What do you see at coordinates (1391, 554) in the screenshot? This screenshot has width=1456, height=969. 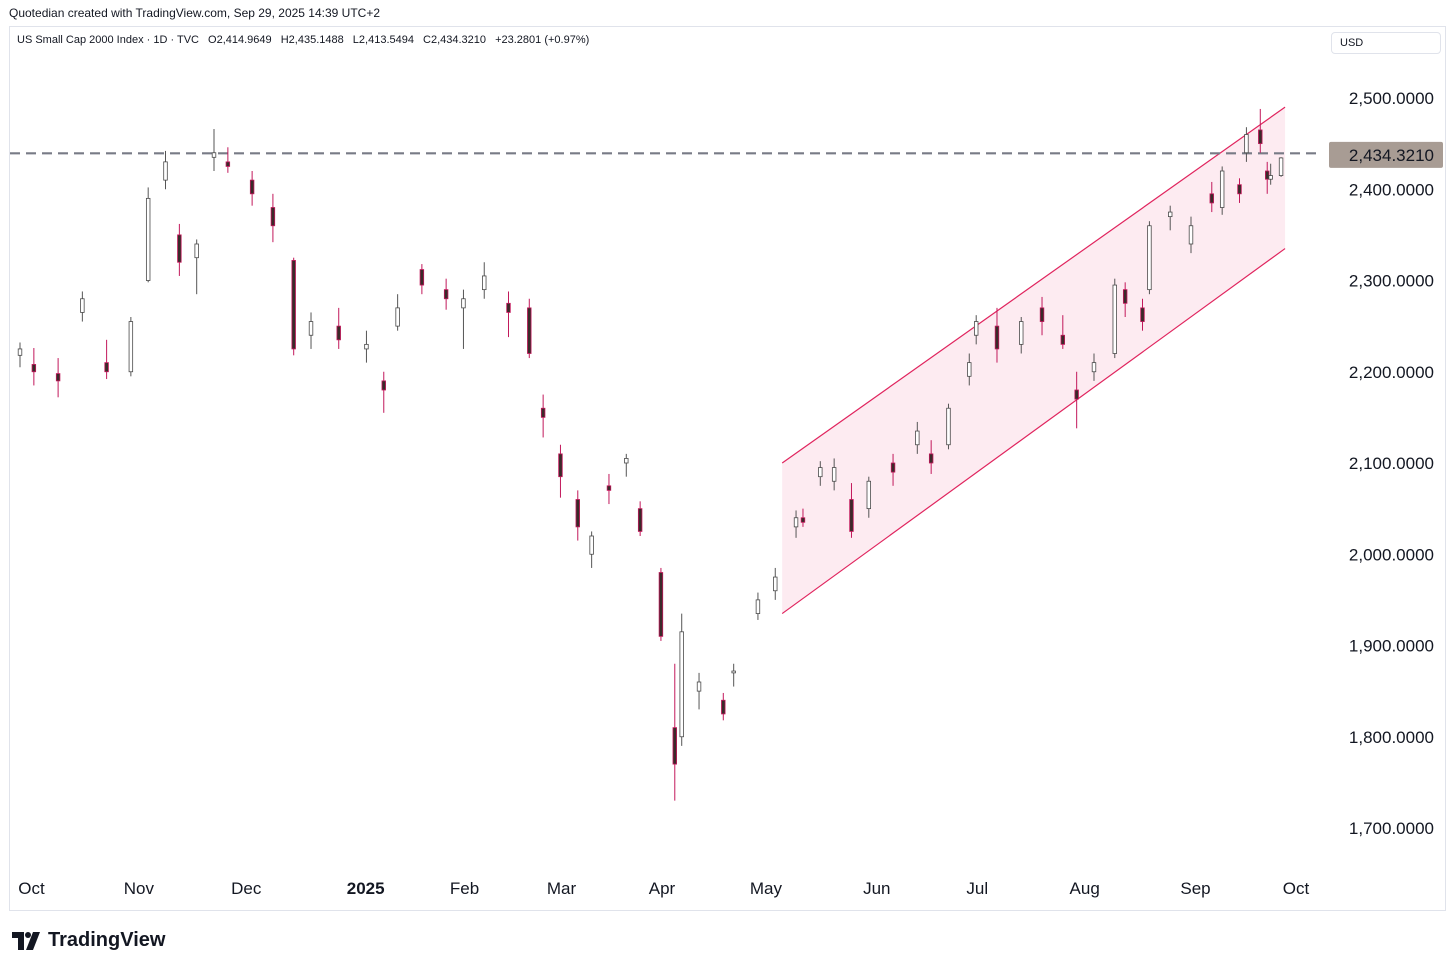 I see `price-tick-label: 2,000.0000` at bounding box center [1391, 554].